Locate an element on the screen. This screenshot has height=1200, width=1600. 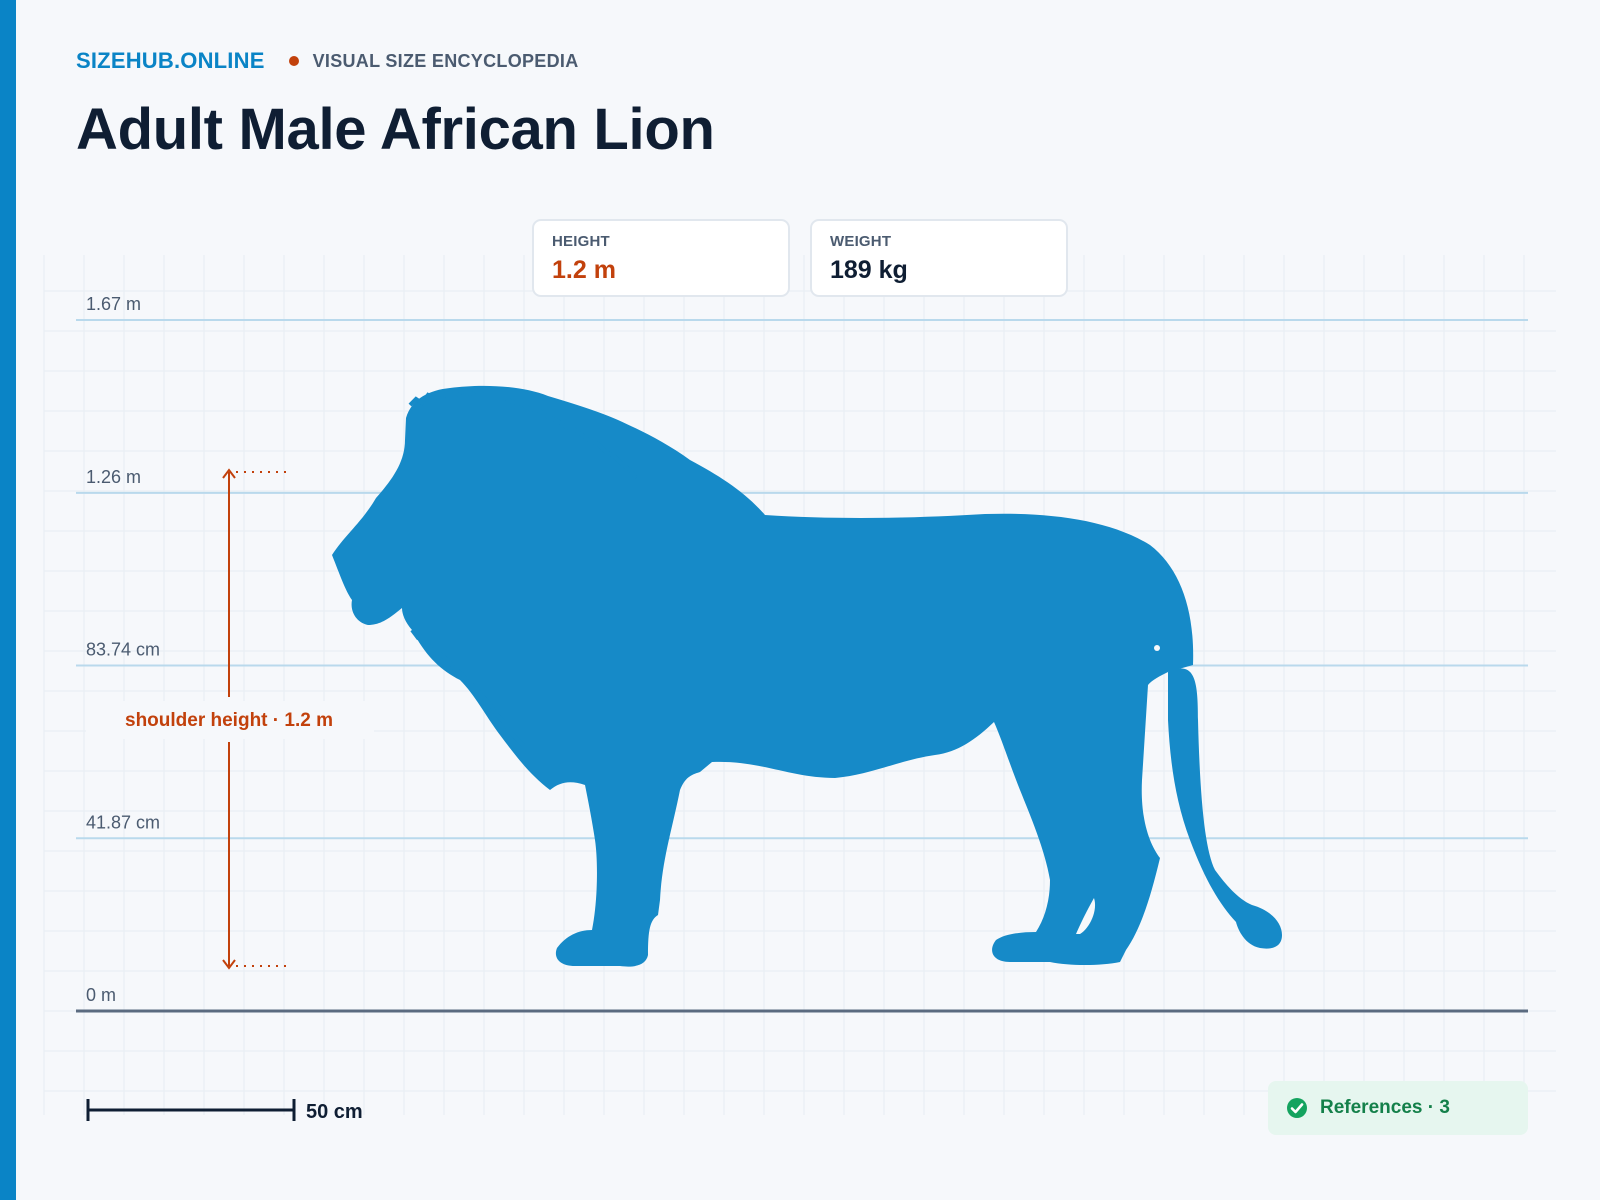
height-stat-card: HEIGHT 1.2 m is located at coordinates (661, 258).